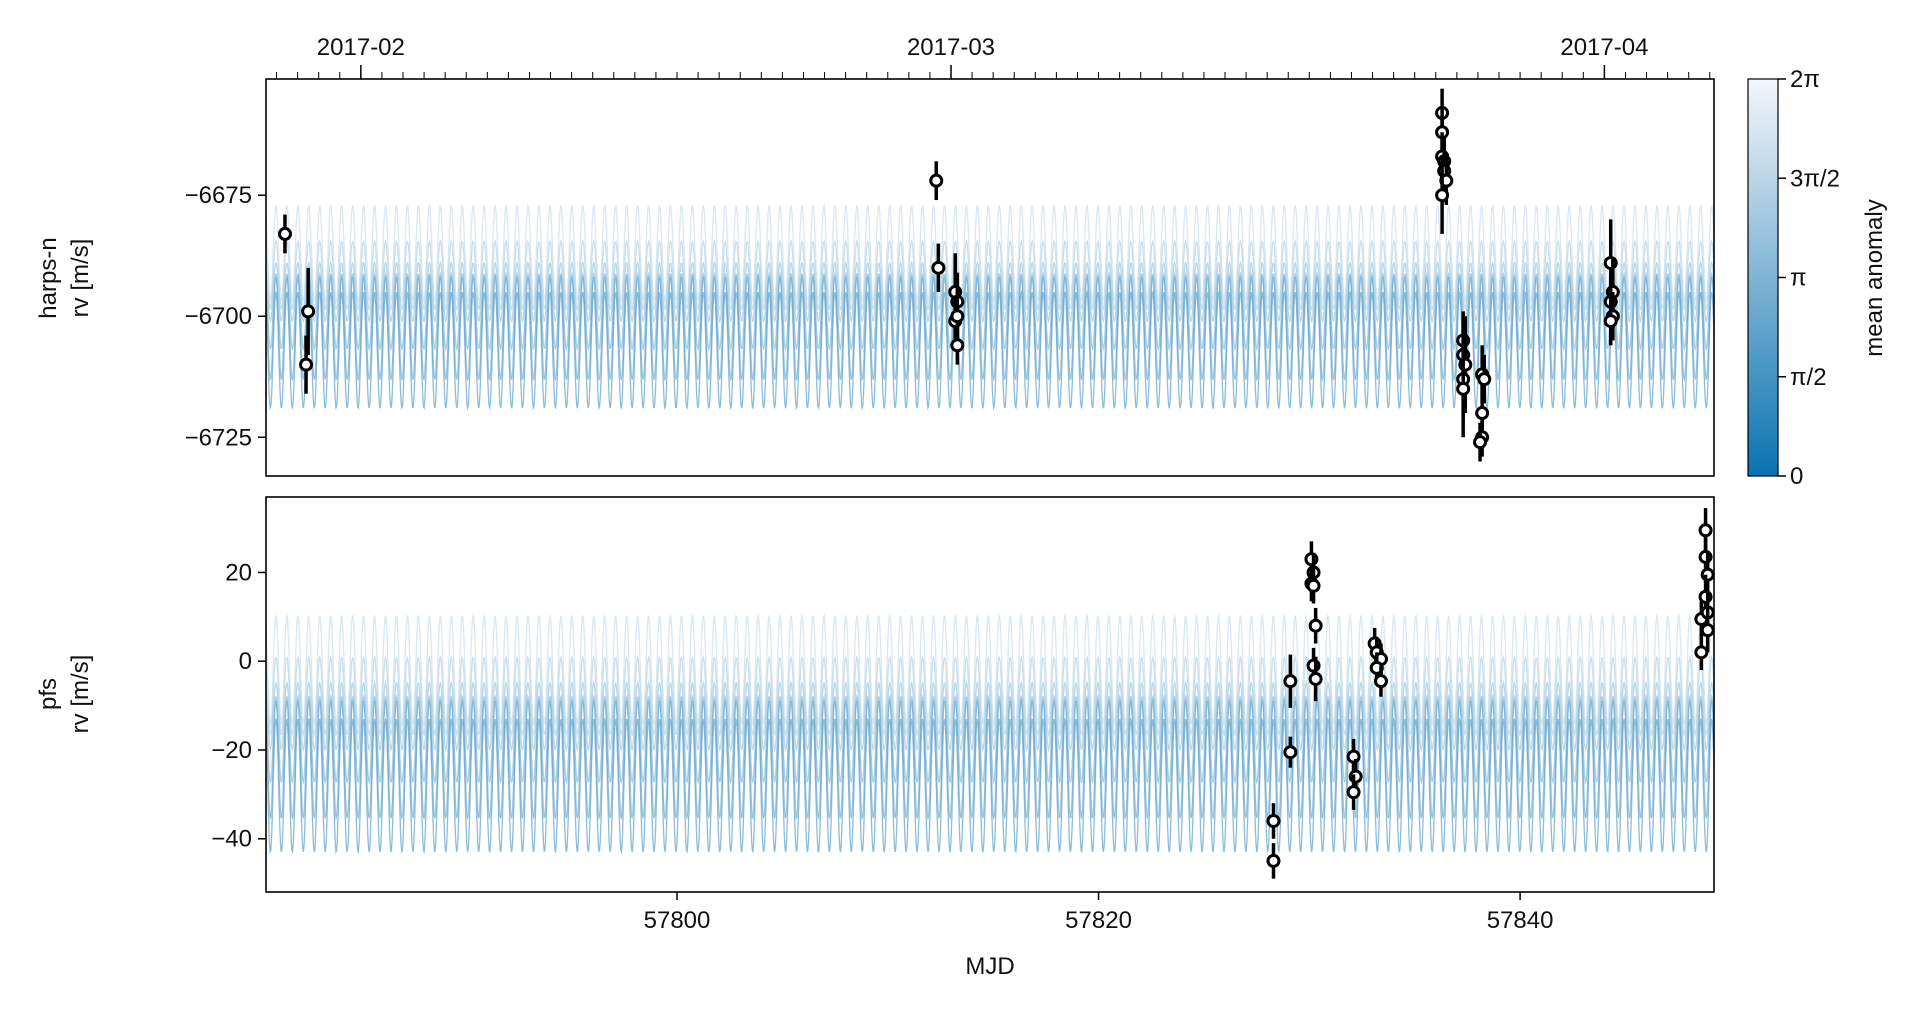 This screenshot has width=1912, height=1011. Describe the element at coordinates (1815, 178) in the screenshot. I see `colorbar-tick-label: 3π/2` at that location.